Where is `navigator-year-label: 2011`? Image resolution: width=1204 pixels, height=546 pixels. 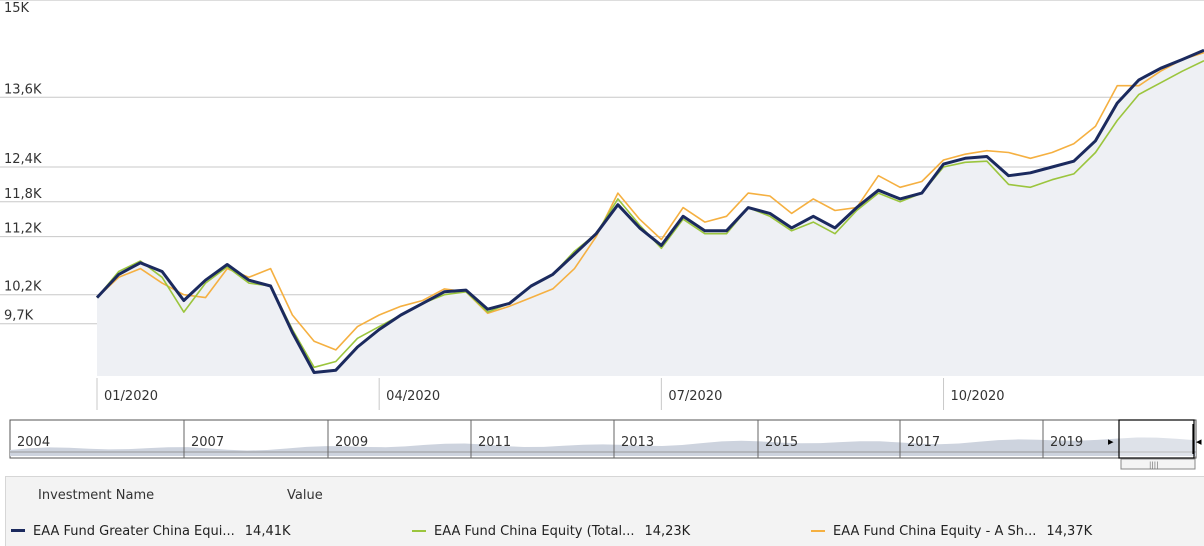 navigator-year-label: 2011 is located at coordinates (494, 442).